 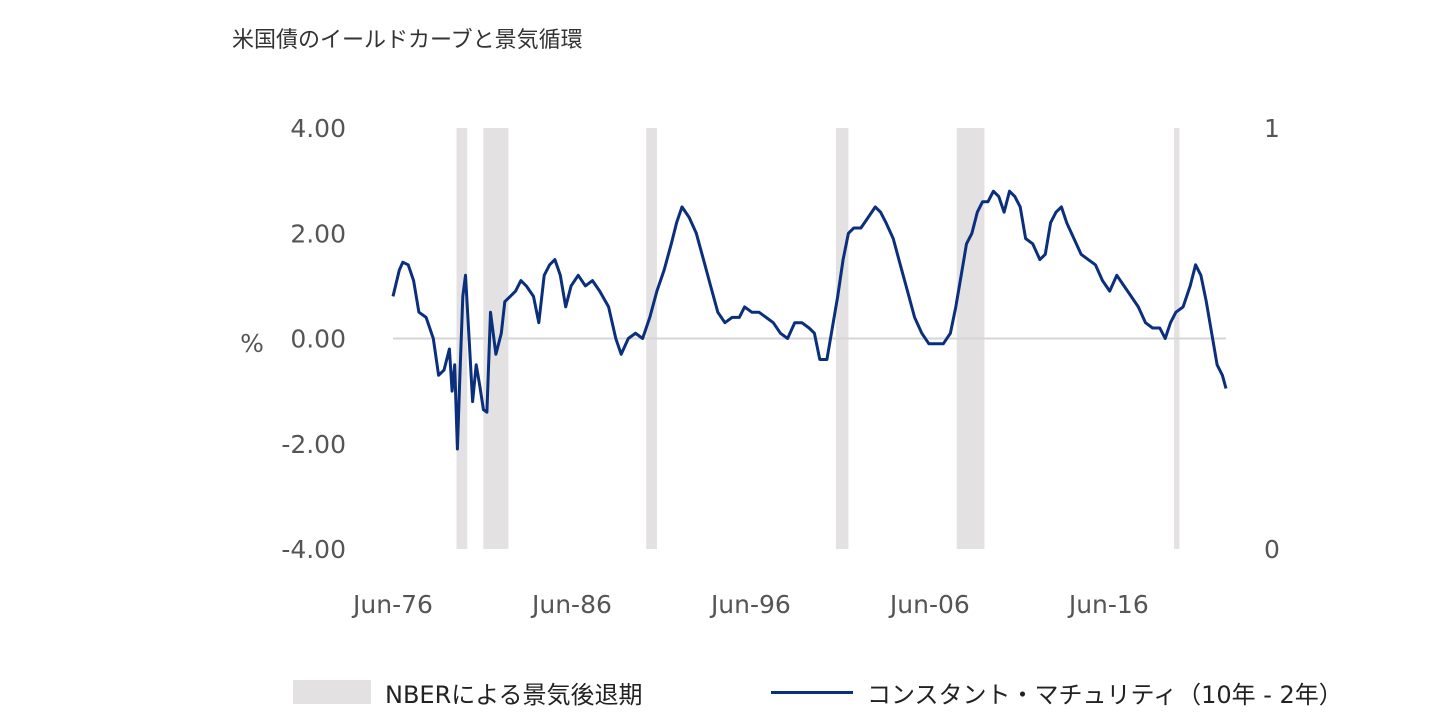 What do you see at coordinates (318, 233) in the screenshot?
I see `y-tick-label-2: 2.00` at bounding box center [318, 233].